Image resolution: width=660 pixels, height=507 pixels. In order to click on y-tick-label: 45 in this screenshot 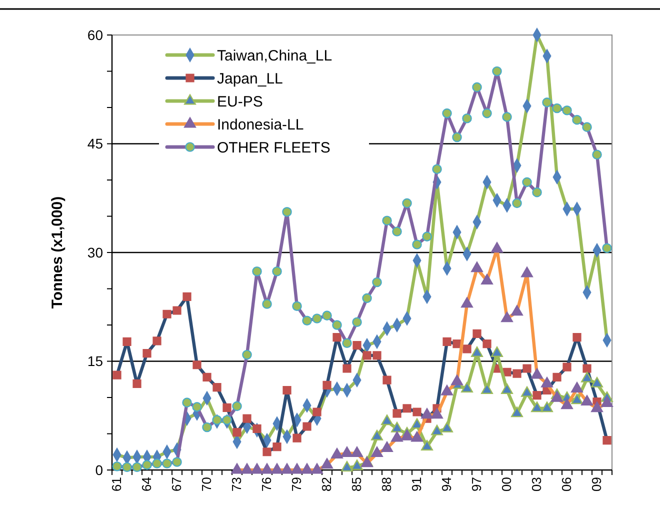, I will do `click(95, 144)`.